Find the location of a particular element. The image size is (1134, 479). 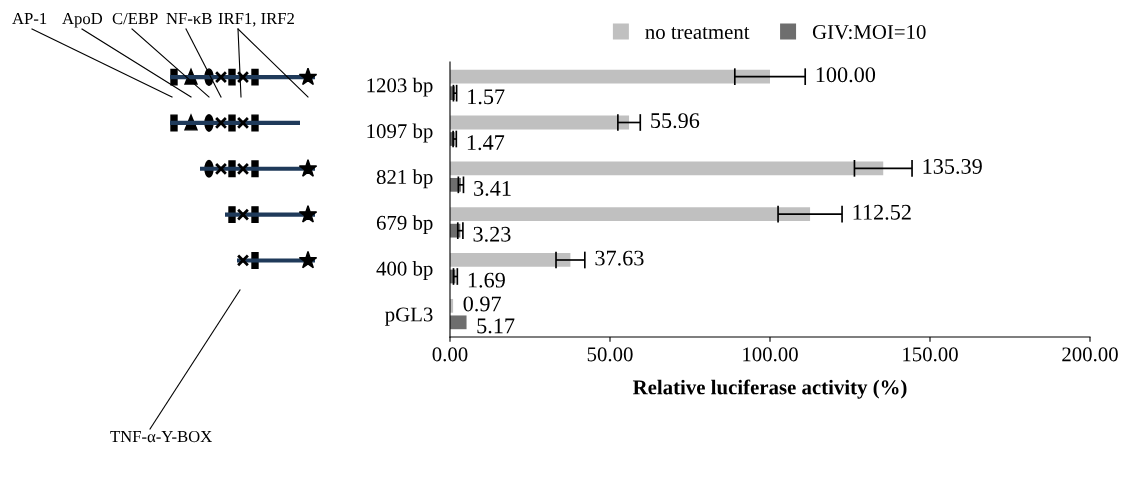

y-tick-label: 1097 bp is located at coordinates (400, 133).